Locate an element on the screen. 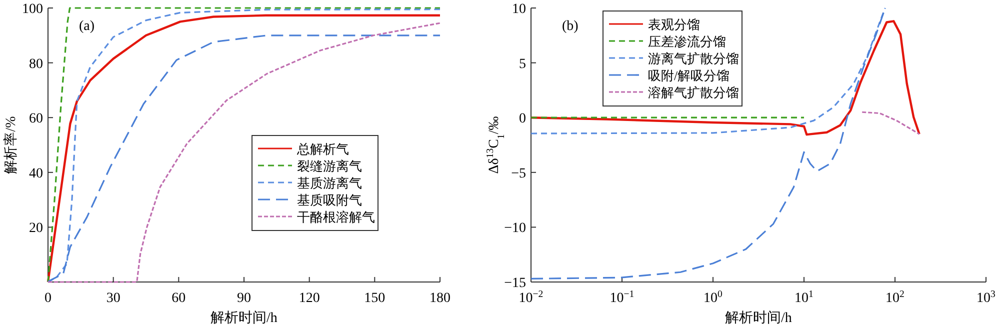 The image size is (1000, 326). x-tick-label: 10$^{−2}$ is located at coordinates (531, 297).